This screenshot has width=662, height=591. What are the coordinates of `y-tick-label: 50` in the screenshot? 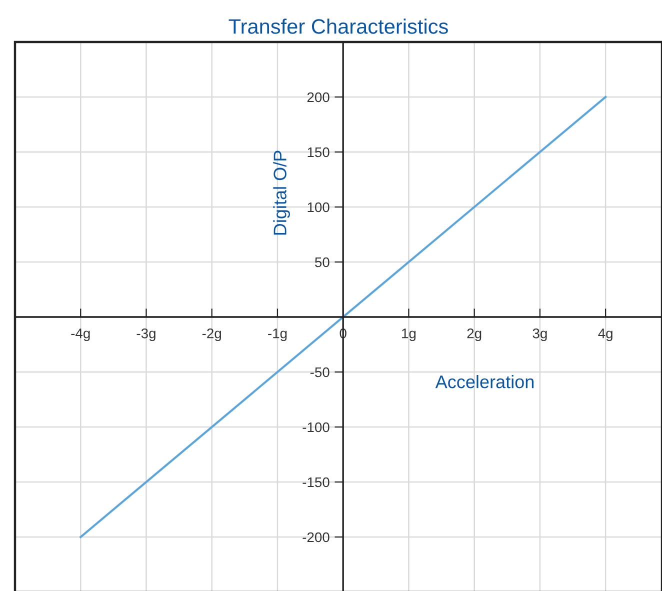 It's located at (322, 262).